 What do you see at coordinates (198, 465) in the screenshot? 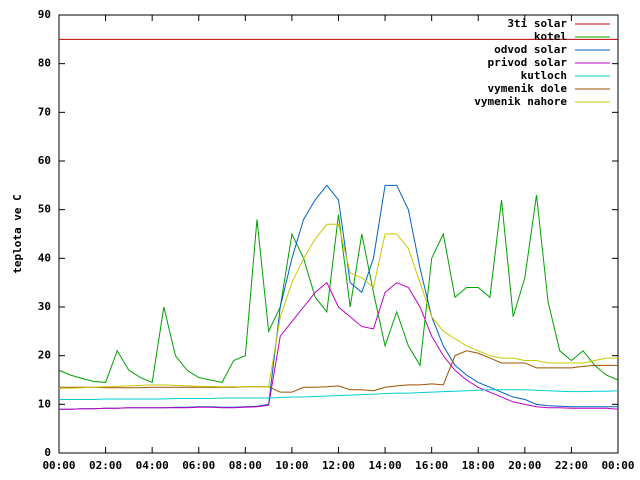
I see `x-tick-label: 06:00` at bounding box center [198, 465].